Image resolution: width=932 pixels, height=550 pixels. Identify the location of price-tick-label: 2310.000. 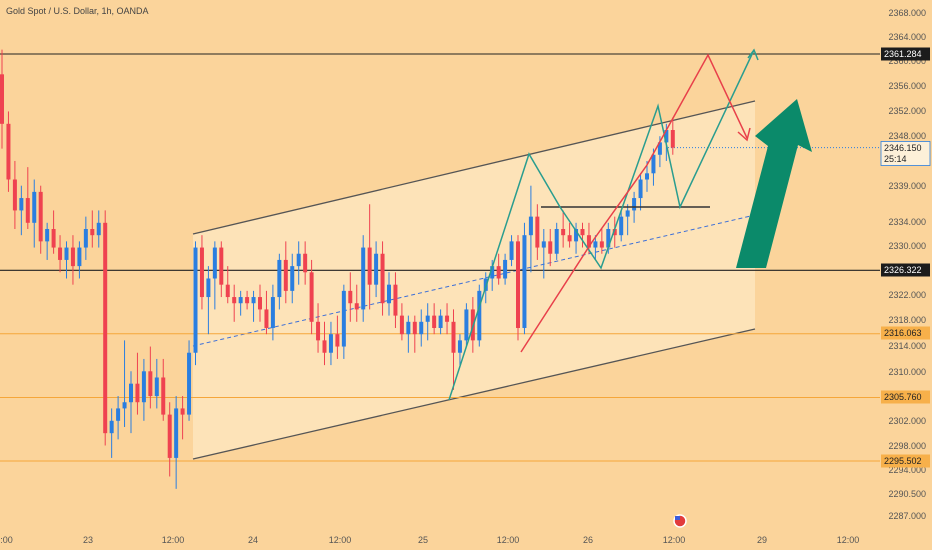
(907, 372).